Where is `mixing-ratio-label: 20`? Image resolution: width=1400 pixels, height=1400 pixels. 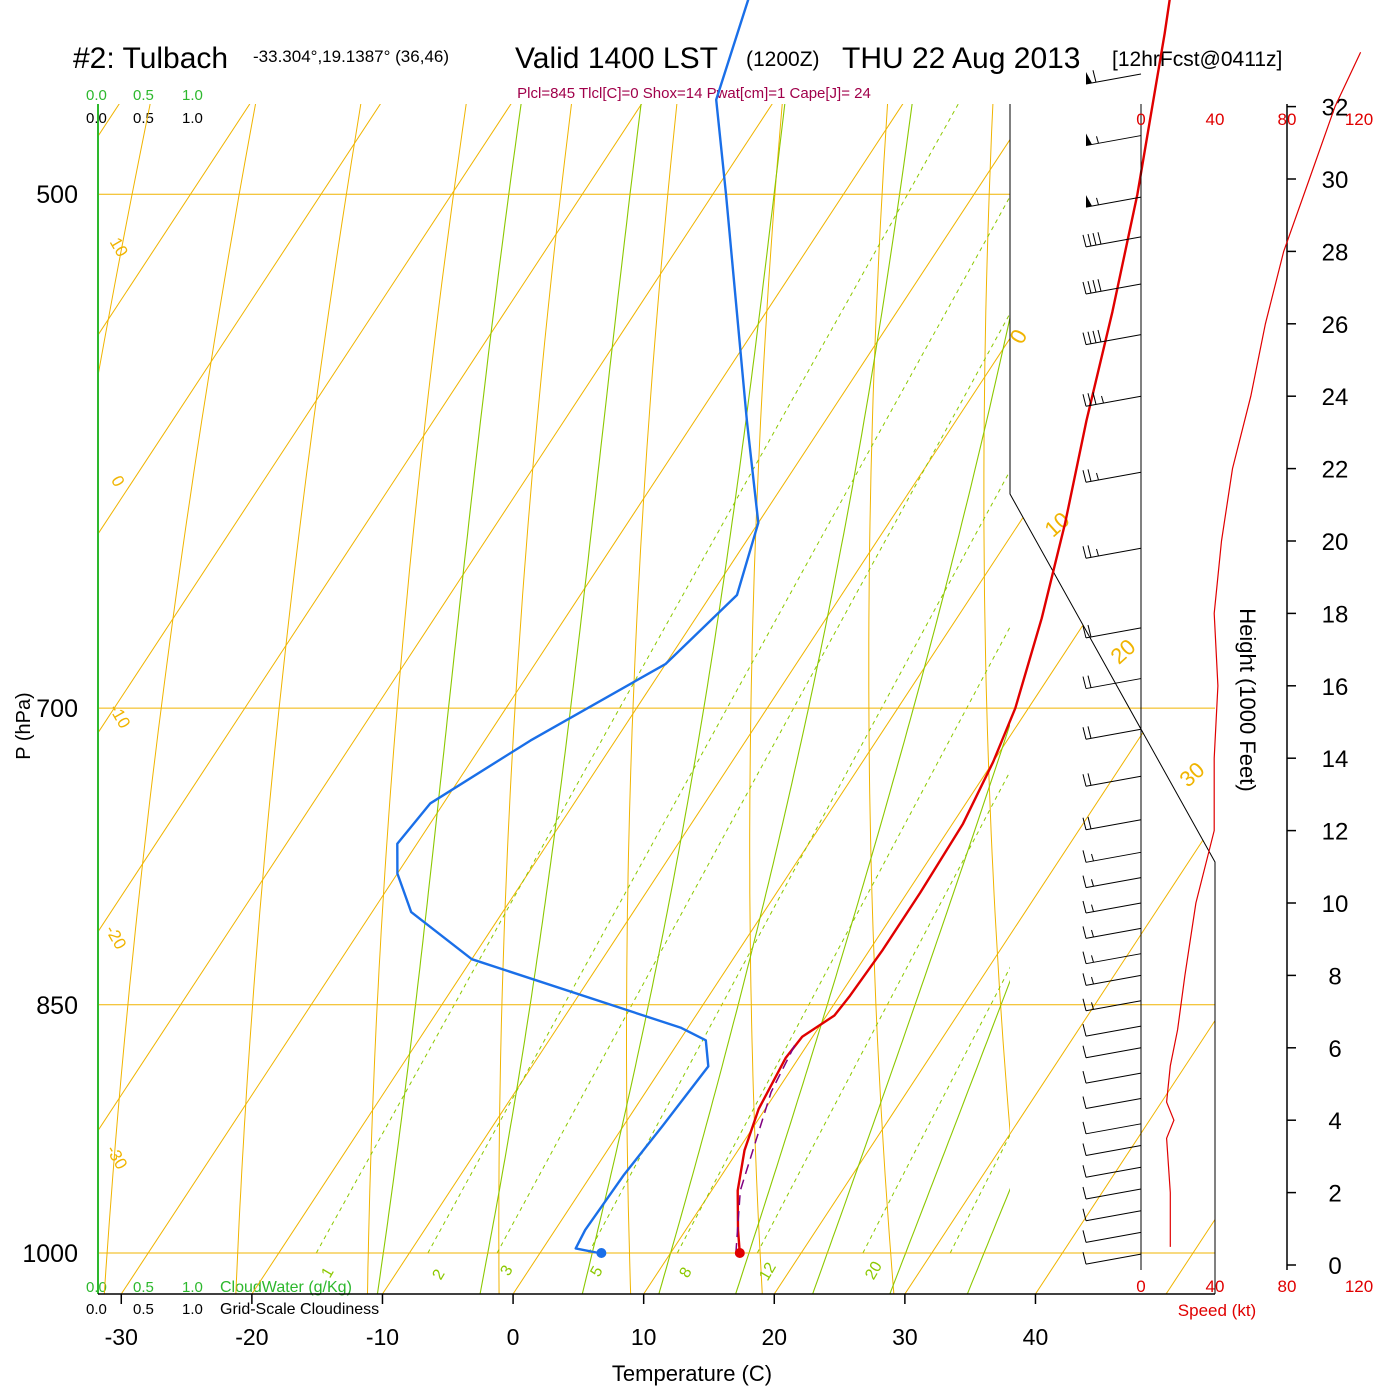
mixing-ratio-label: 20 is located at coordinates (874, 1271).